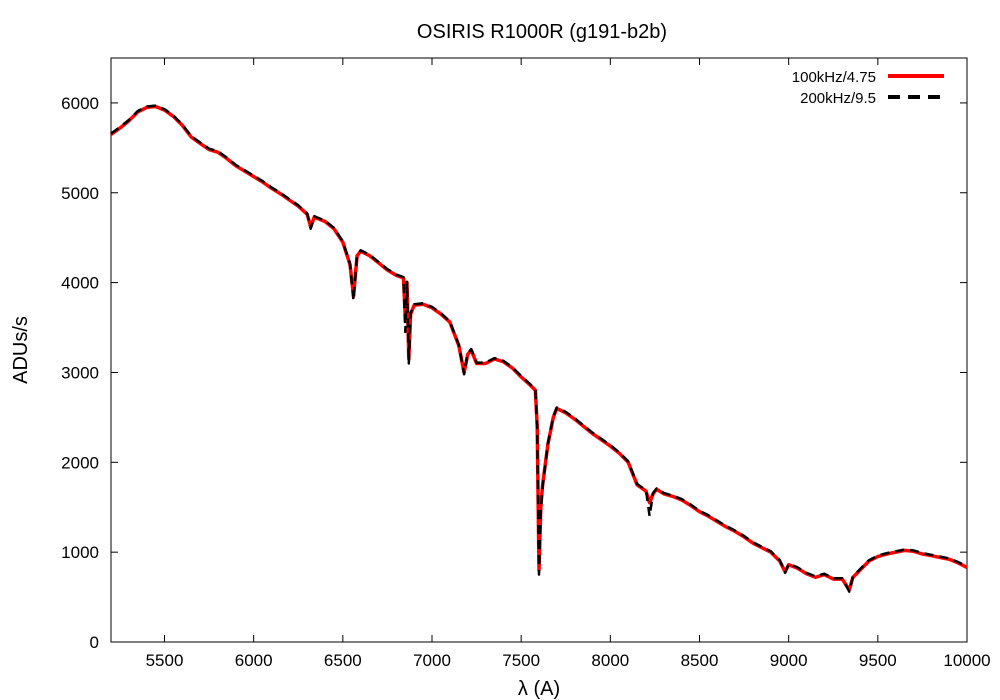 This screenshot has height=700, width=1000. Describe the element at coordinates (254, 660) in the screenshot. I see `x-tick-label: 6000` at that location.